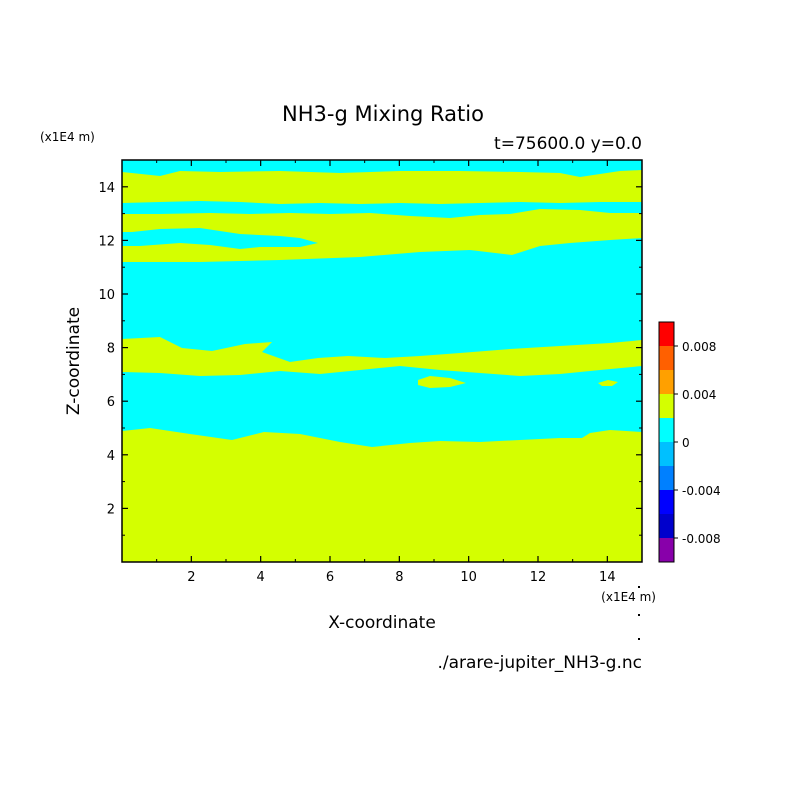 This screenshot has height=804, width=804. What do you see at coordinates (699, 395) in the screenshot?
I see `colorbar-label: 0.004` at bounding box center [699, 395].